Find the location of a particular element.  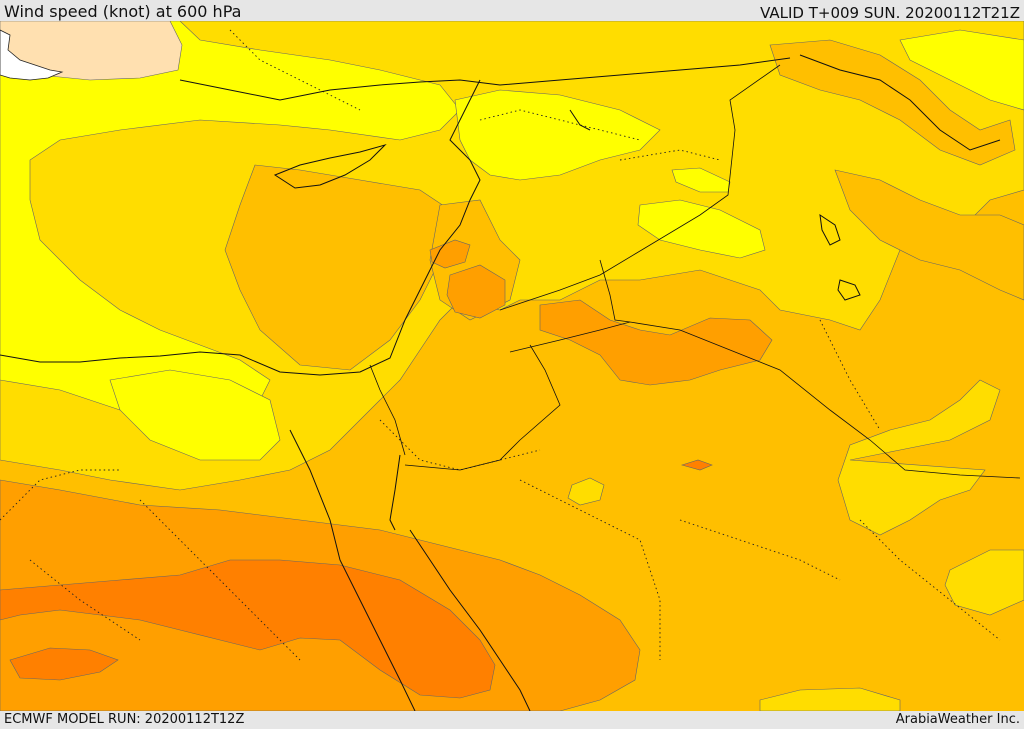

valid-time: VALID T+009 SUN. 20200112T21Z is located at coordinates (890, 13).